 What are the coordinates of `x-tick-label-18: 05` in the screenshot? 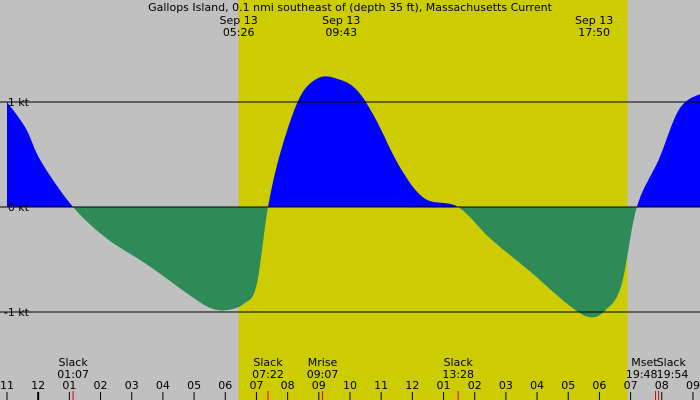 It's located at (568, 385).